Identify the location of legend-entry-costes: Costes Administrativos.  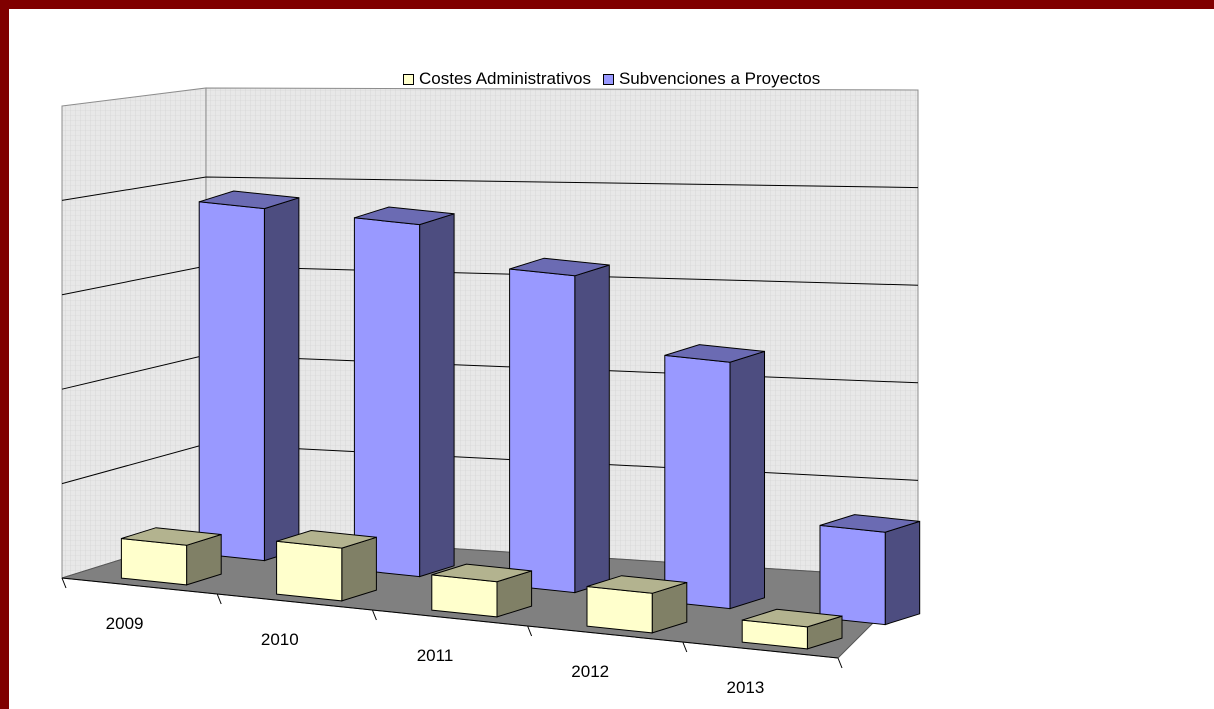
(497, 79).